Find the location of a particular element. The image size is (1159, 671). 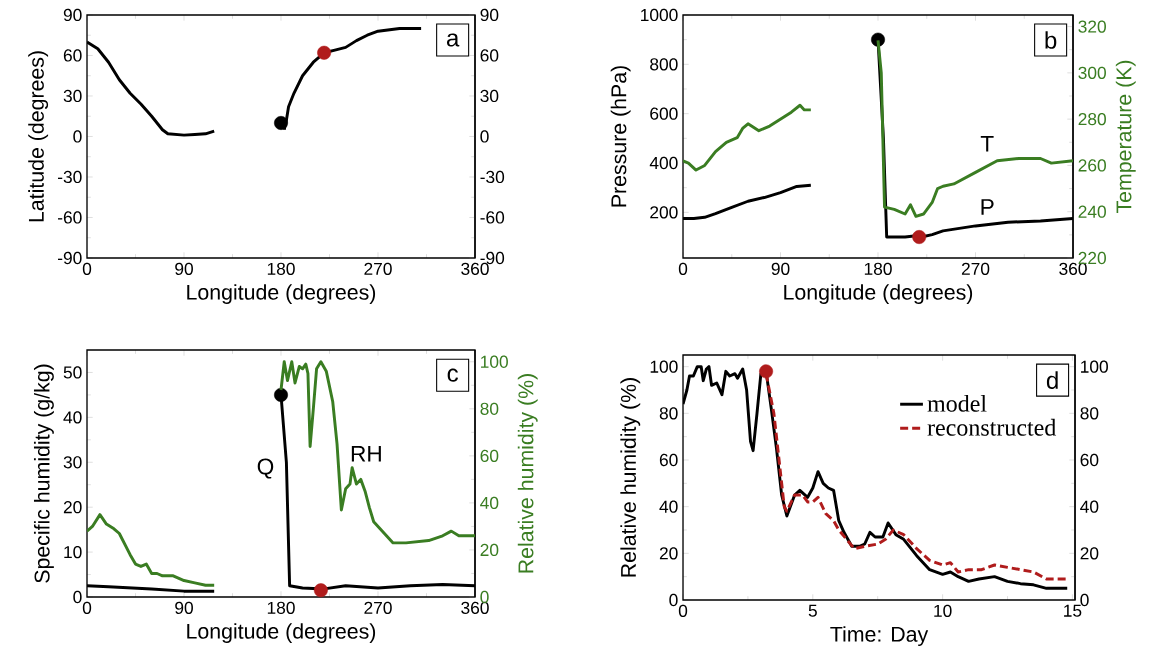

y2-tick-label: -30 is located at coordinates (492, 177).